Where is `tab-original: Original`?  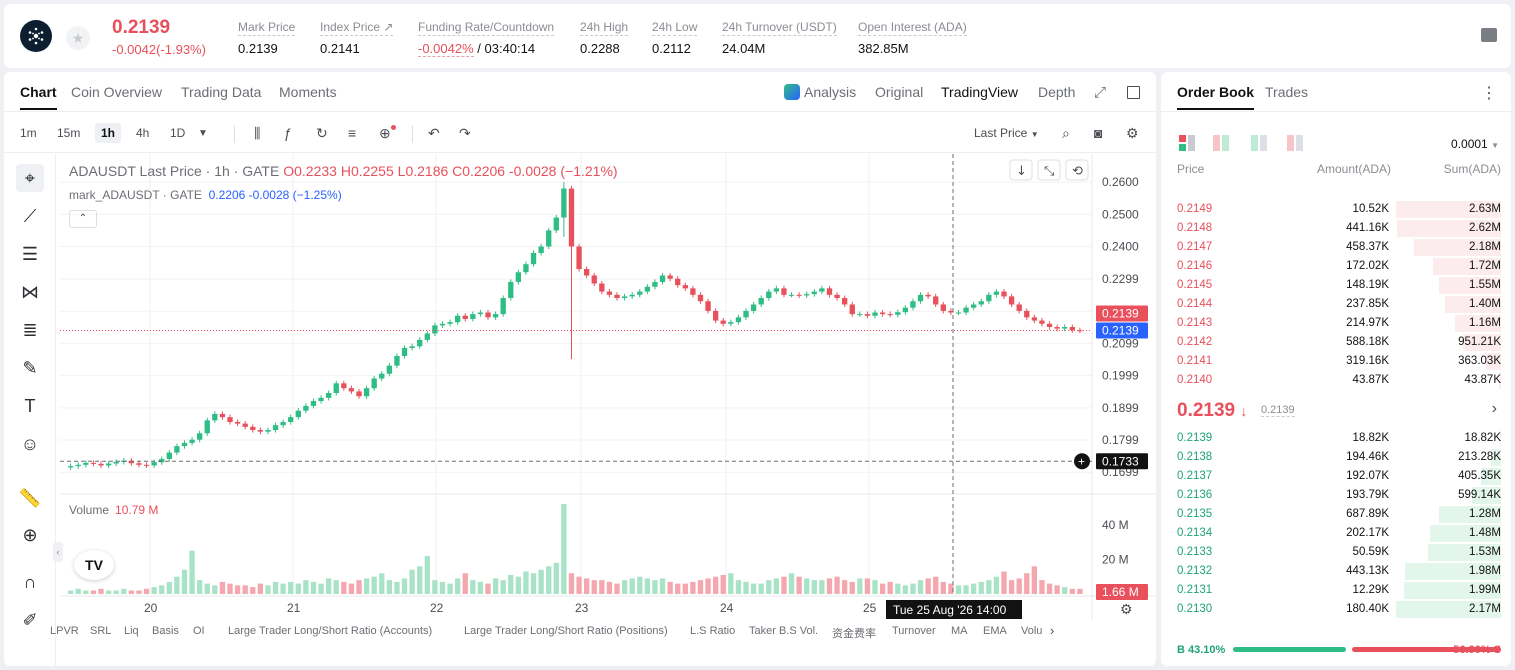
tab-original: Original is located at coordinates (899, 92).